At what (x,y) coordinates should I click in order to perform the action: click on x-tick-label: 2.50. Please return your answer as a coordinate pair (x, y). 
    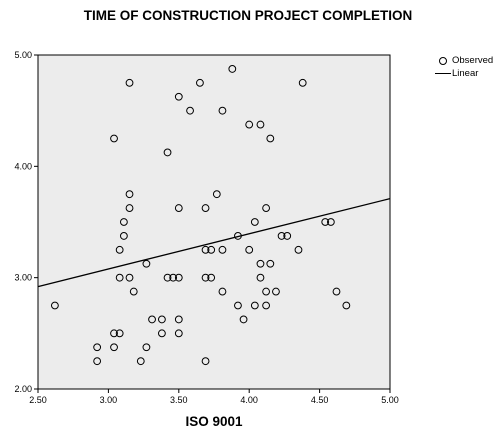
    Looking at the image, I should click on (38, 400).